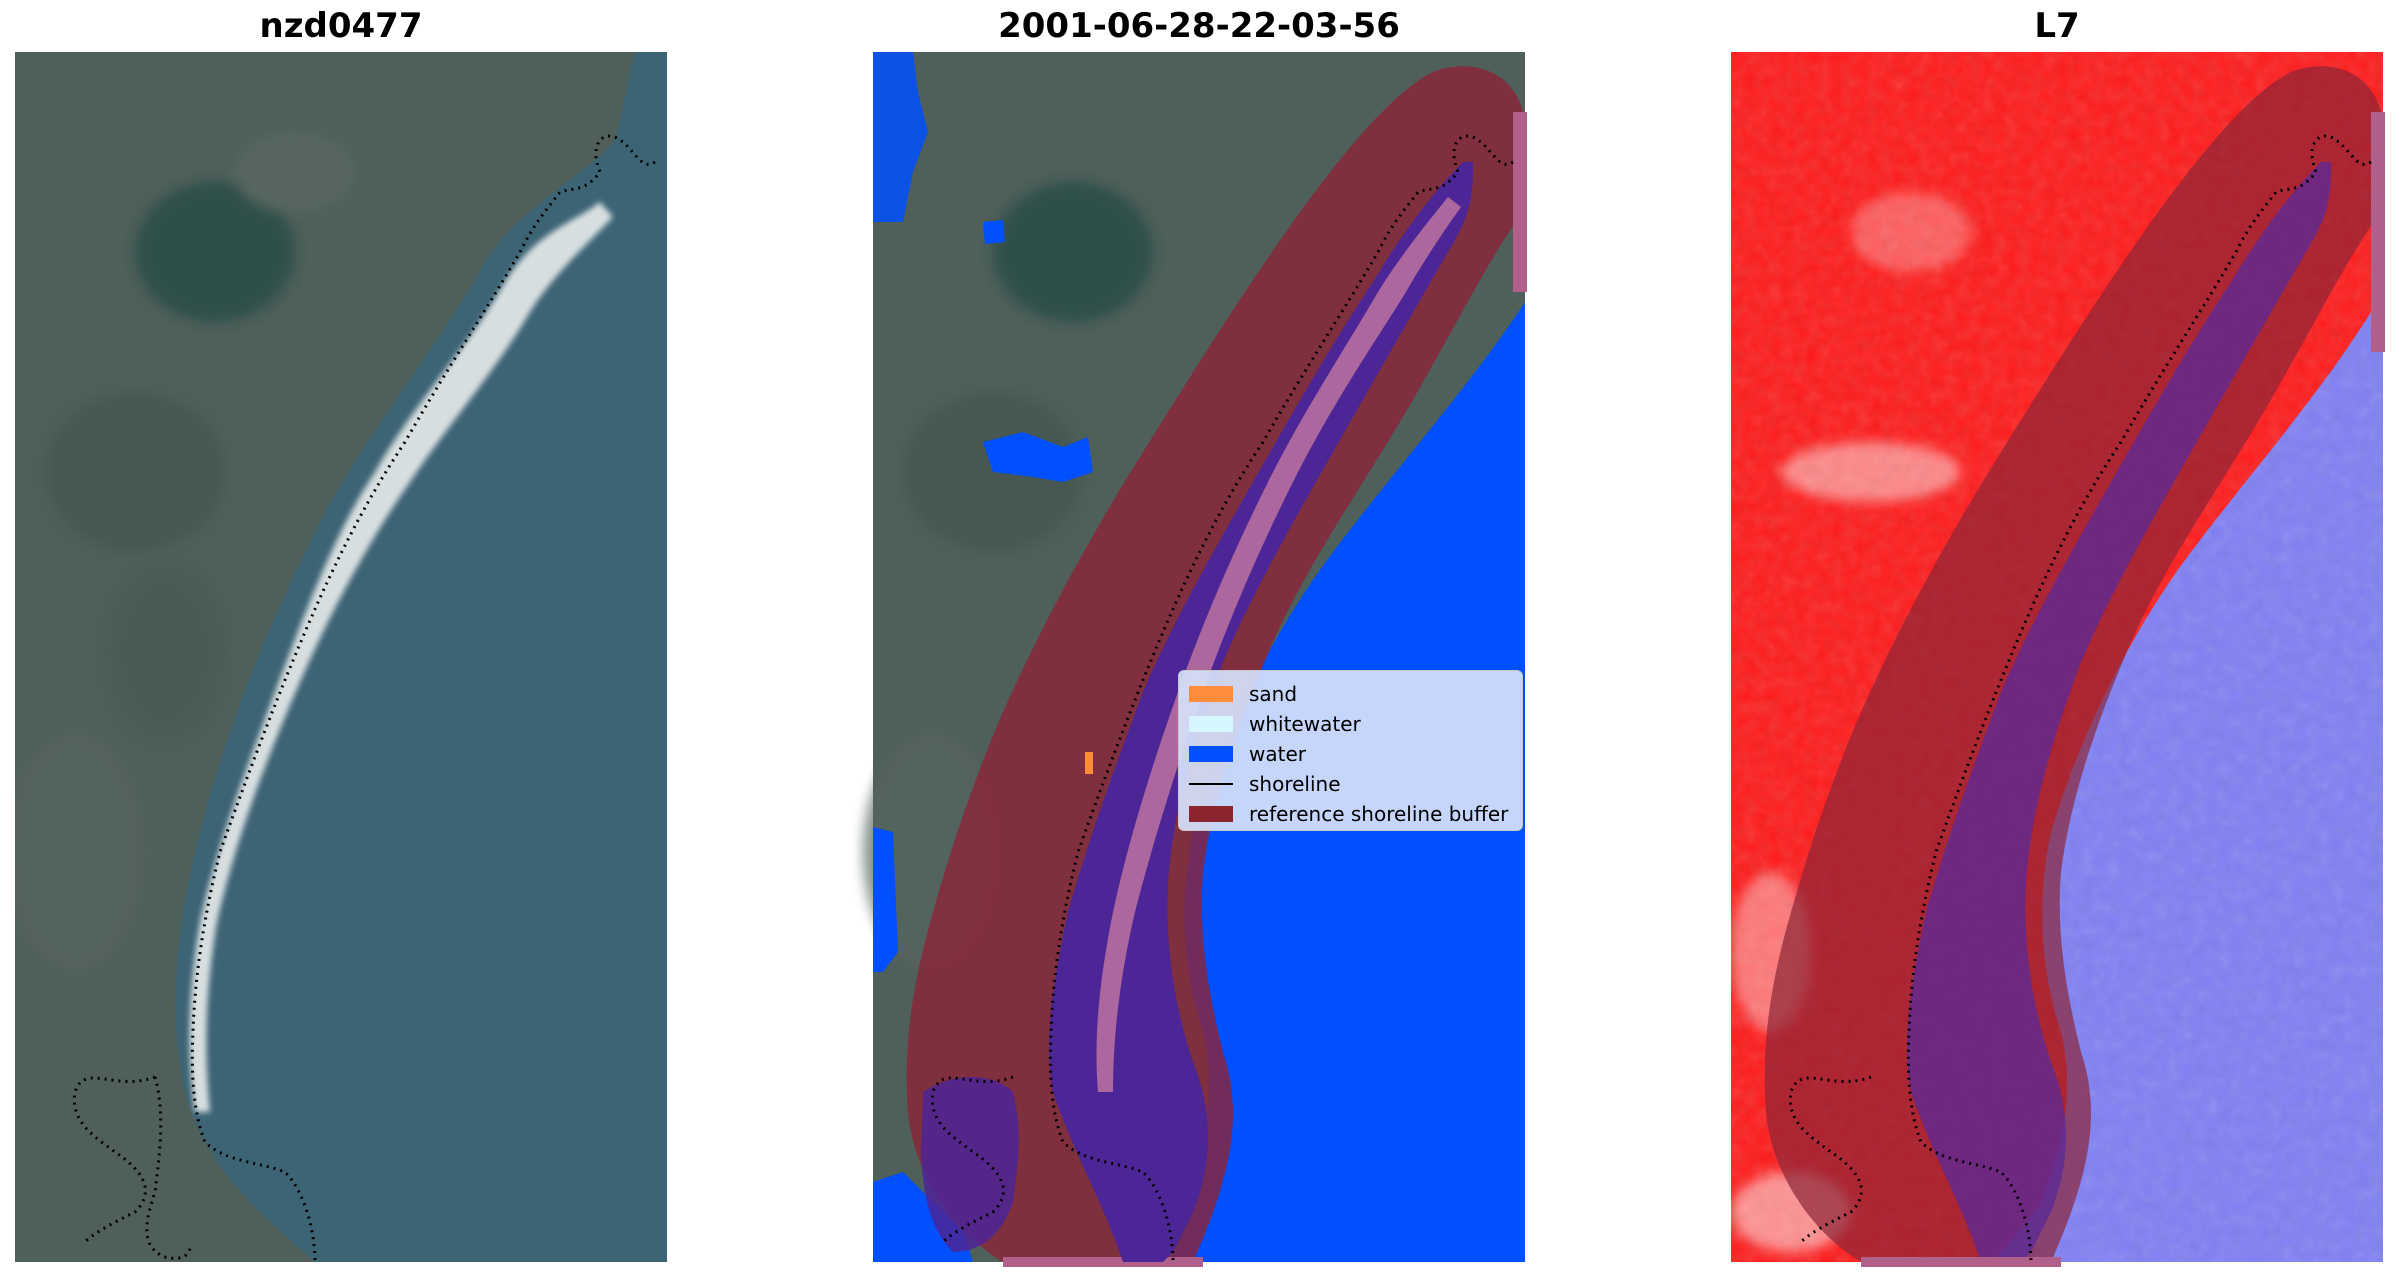 The height and width of the screenshot is (1283, 2403). What do you see at coordinates (1211, 754) in the screenshot?
I see `legend-swatch-water` at bounding box center [1211, 754].